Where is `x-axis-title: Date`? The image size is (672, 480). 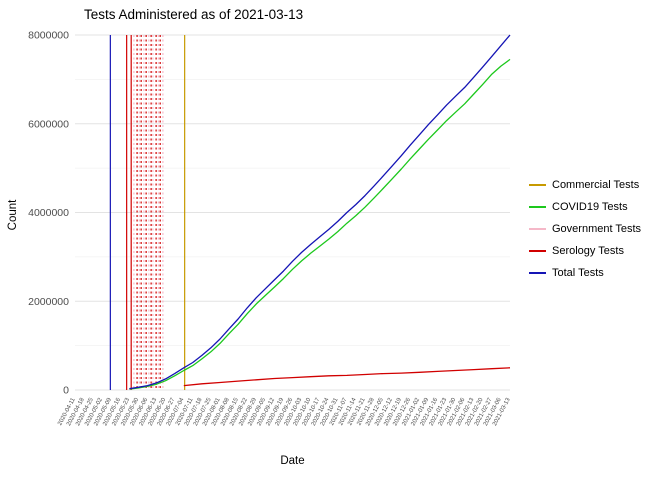 x-axis-title: Date is located at coordinates (292, 461).